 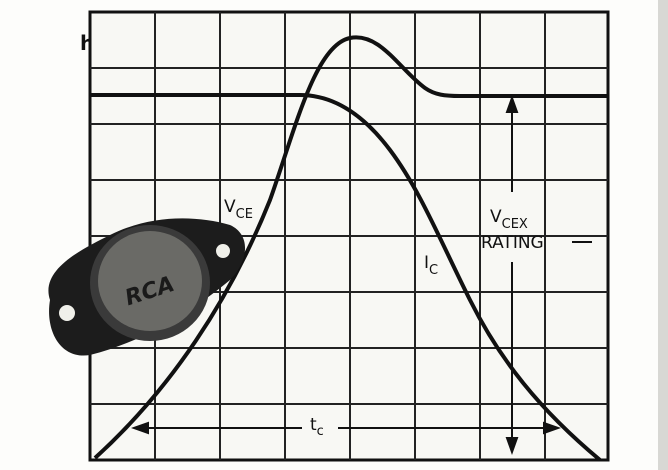 I want to click on vcex-label: VCEX, so click(x=509, y=219).